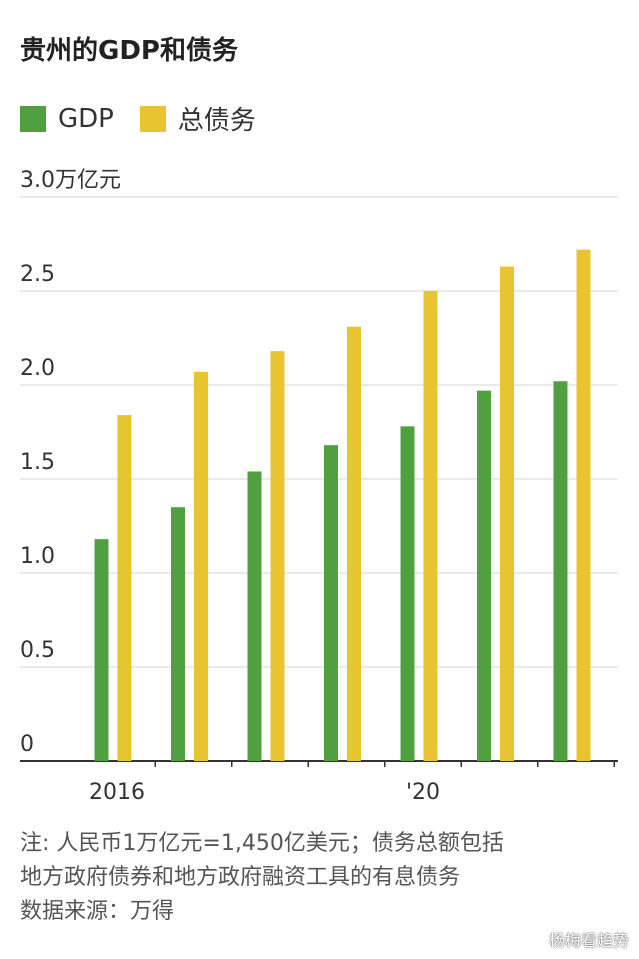  Describe the element at coordinates (37, 650) in the screenshot. I see `y-tick-label: 0.5` at that location.